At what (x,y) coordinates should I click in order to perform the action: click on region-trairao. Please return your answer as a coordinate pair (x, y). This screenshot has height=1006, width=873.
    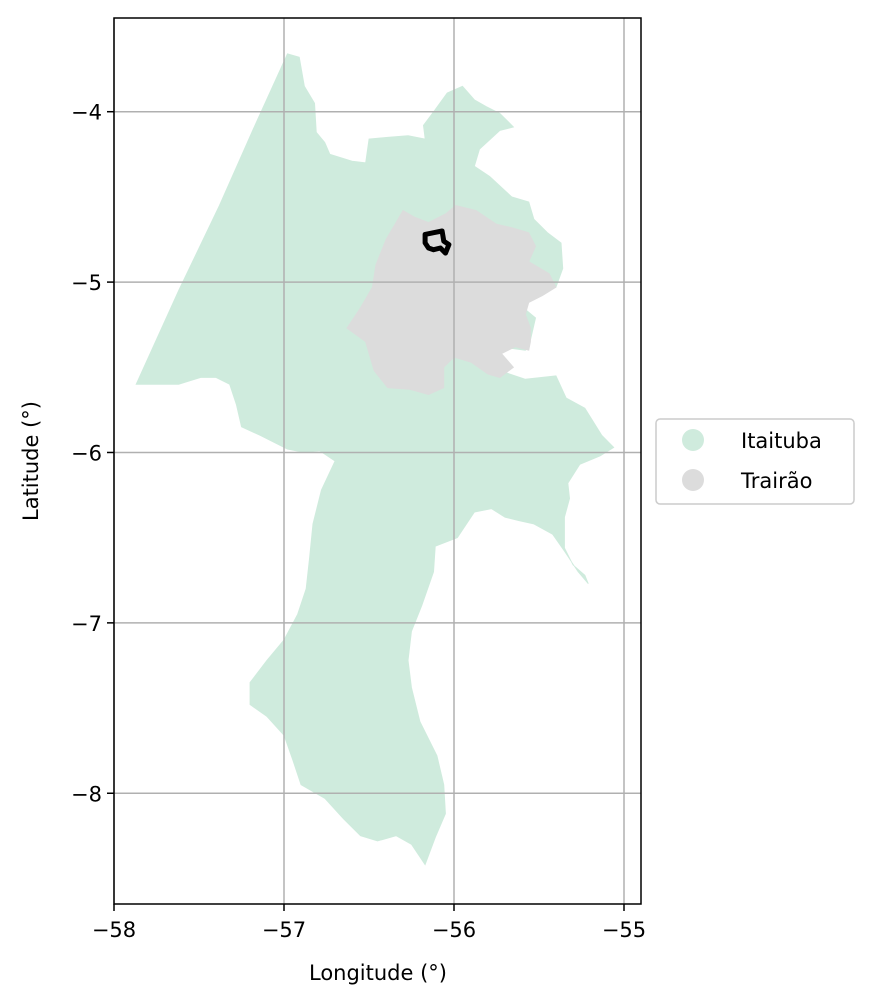
    Looking at the image, I should click on (451, 300).